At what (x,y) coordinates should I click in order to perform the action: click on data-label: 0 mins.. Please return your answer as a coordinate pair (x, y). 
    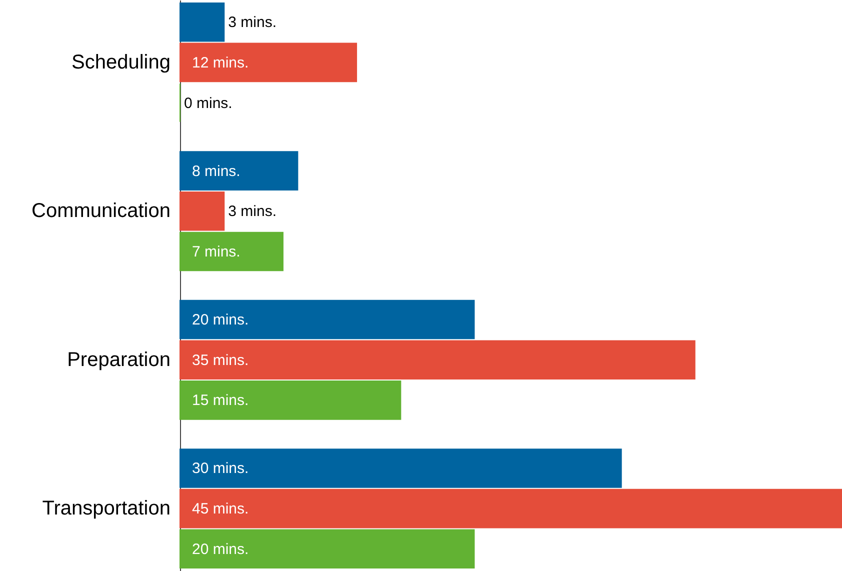
    Looking at the image, I should click on (208, 103).